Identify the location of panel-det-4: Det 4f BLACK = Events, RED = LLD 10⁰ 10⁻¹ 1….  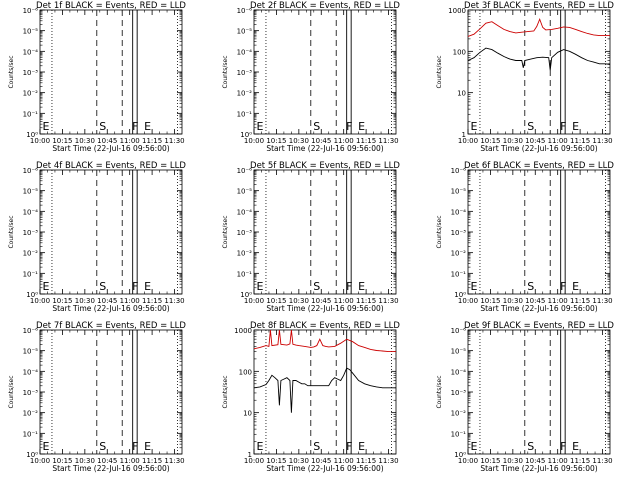
(97, 237).